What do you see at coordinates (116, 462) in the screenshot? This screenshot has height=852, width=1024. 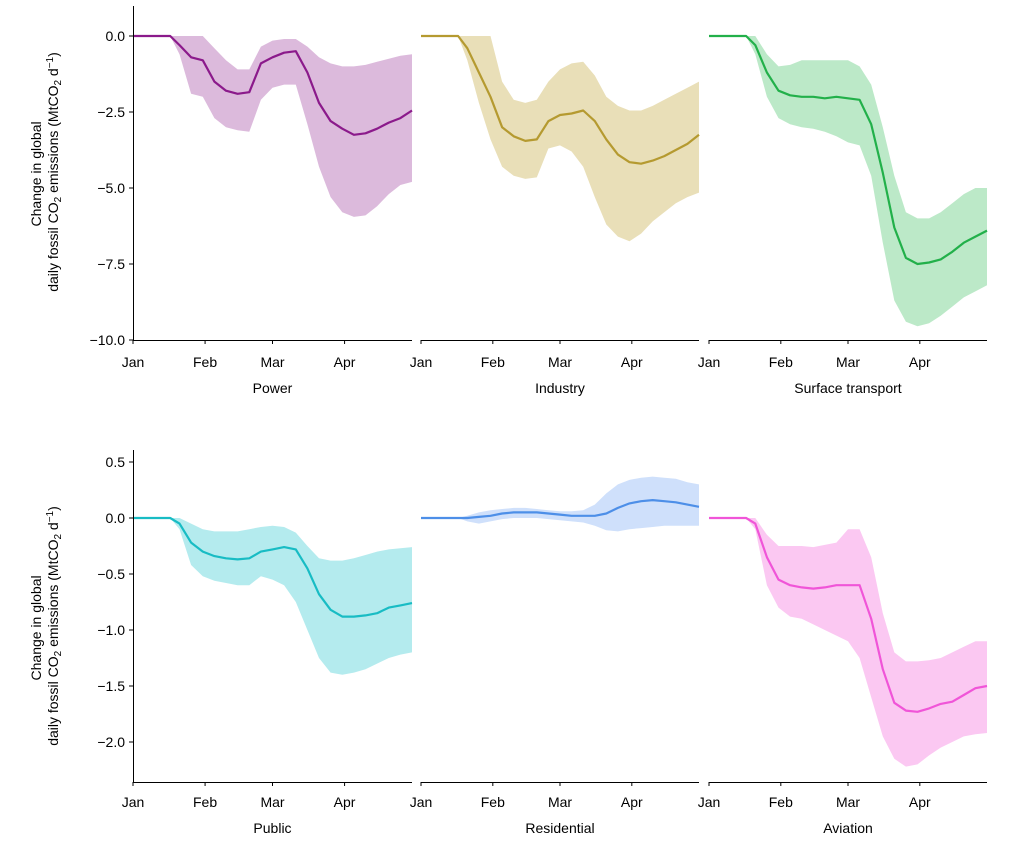 I see `y-tick-label: 0.5` at bounding box center [116, 462].